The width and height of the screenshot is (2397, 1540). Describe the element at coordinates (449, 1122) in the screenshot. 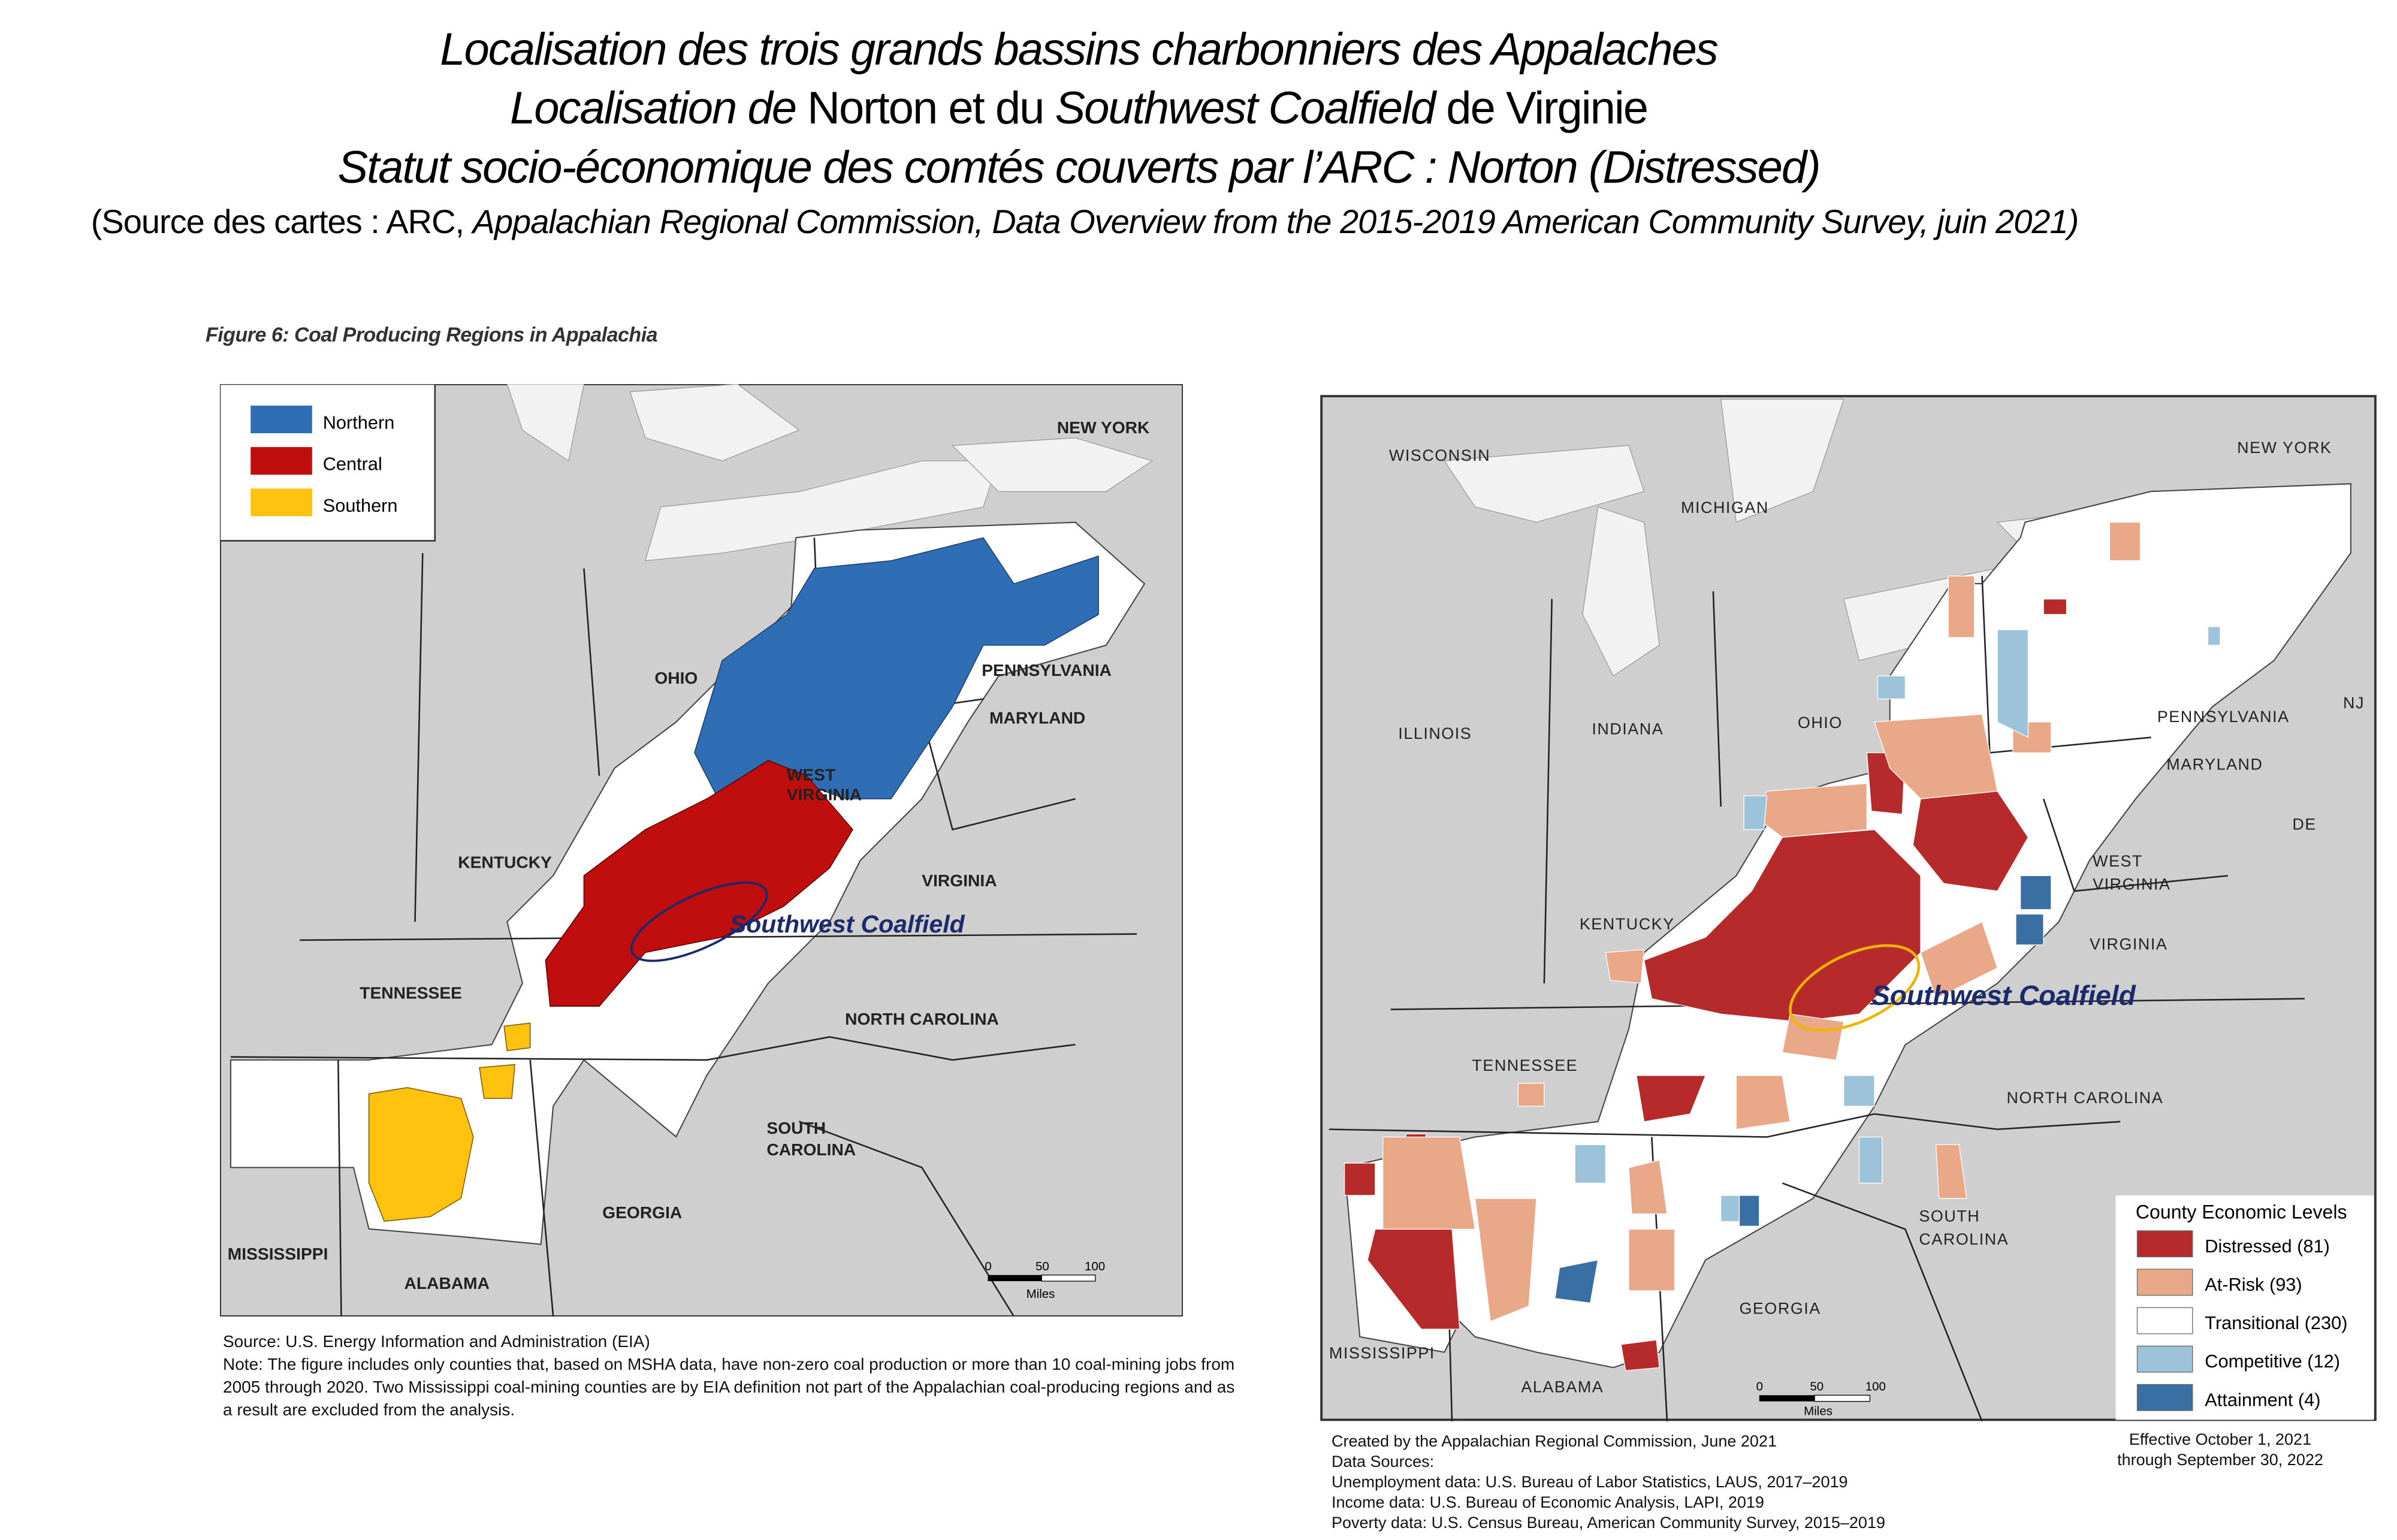

I see `southern-basin` at that location.